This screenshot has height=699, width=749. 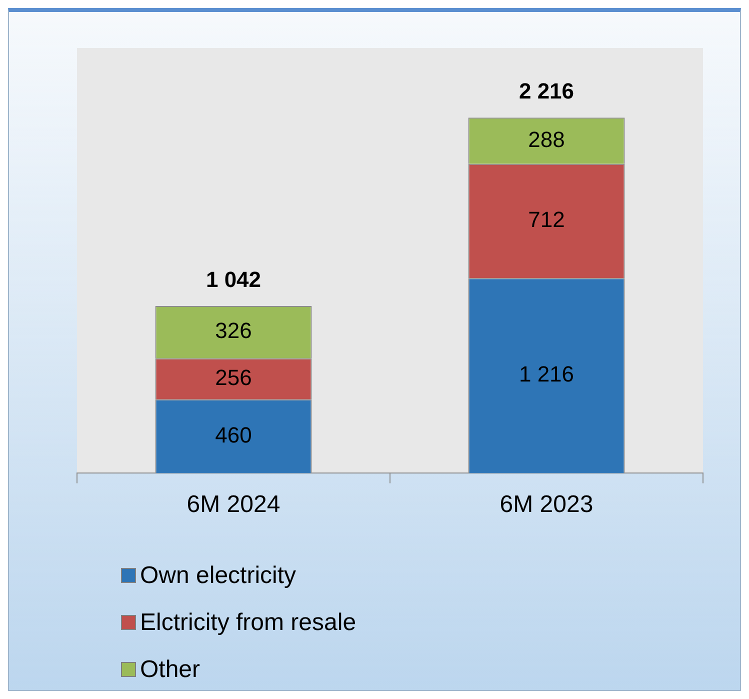 I want to click on data-label: 326, so click(x=233, y=331).